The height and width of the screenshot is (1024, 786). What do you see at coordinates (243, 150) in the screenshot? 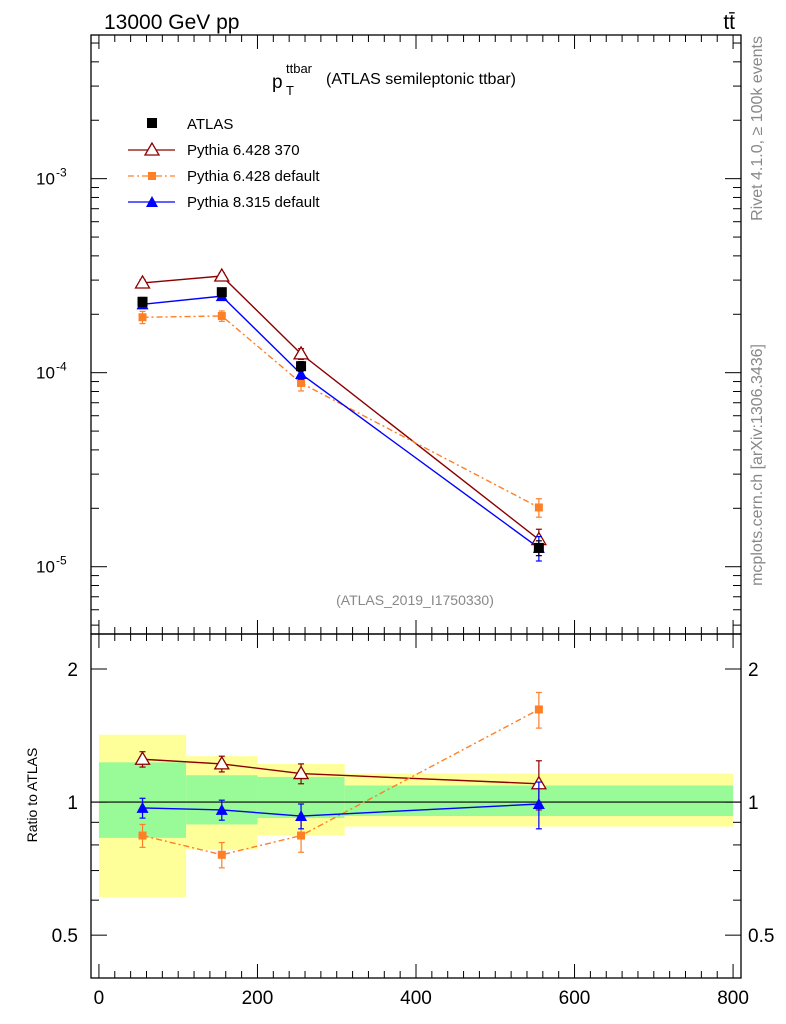
I see `legend-label-pythia6-370: Pythia 6.428 370` at bounding box center [243, 150].